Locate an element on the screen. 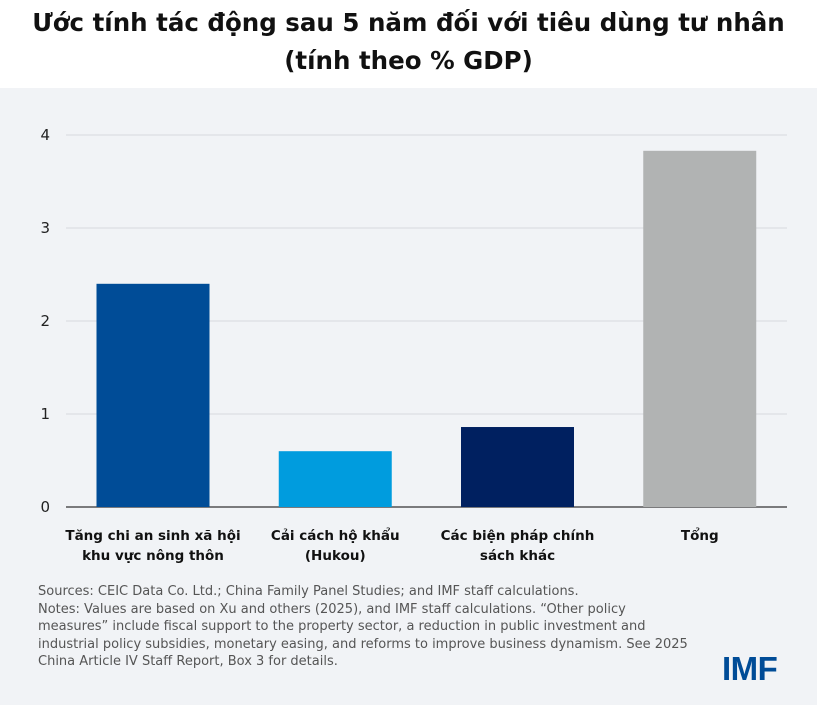 The width and height of the screenshot is (817, 705). chart-title-line-2: (tính theo % GDP) is located at coordinates (408, 60).